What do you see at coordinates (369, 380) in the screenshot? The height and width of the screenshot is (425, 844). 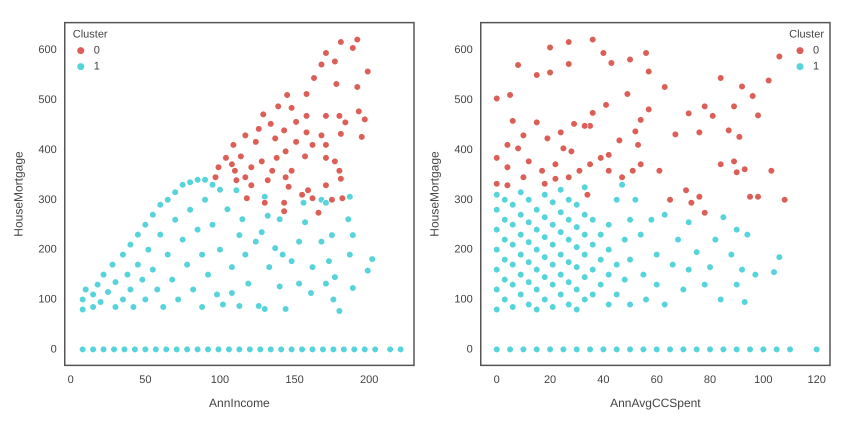 I see `x-tick-label: 200` at bounding box center [369, 380].